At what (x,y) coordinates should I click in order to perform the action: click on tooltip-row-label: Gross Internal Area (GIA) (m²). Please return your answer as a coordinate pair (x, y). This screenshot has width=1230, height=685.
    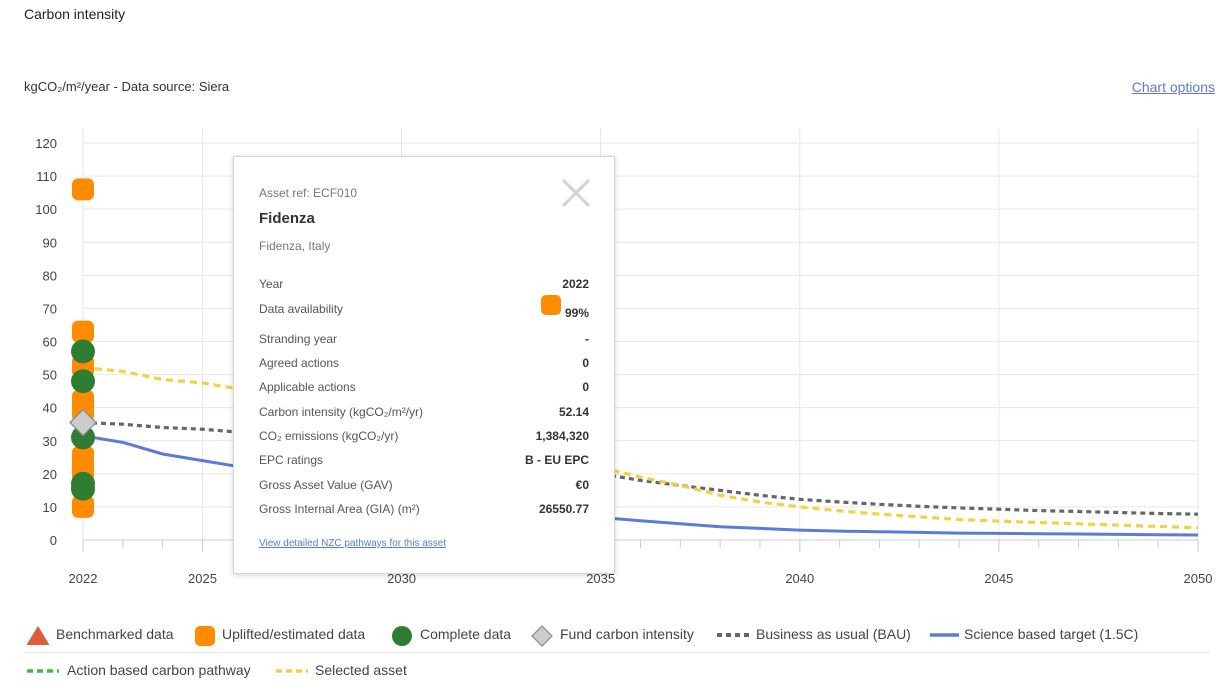
    Looking at the image, I should click on (339, 509).